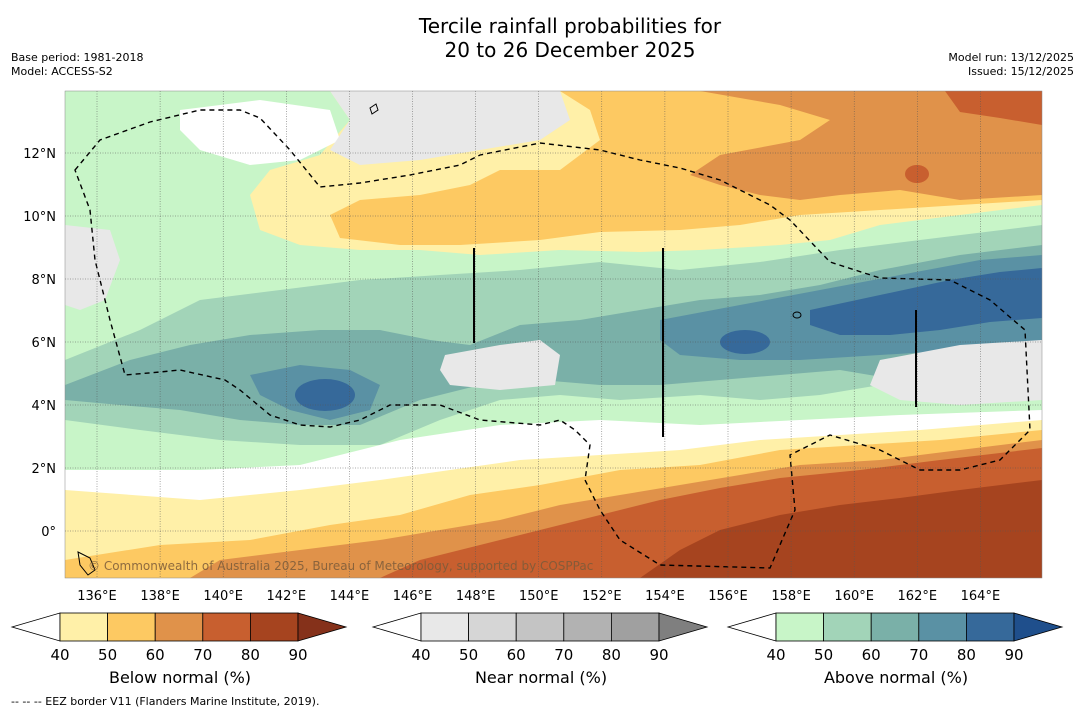  I want to click on meta-left: Base period: 1981-2018 Model: ACCESS-S2, so click(77, 65).